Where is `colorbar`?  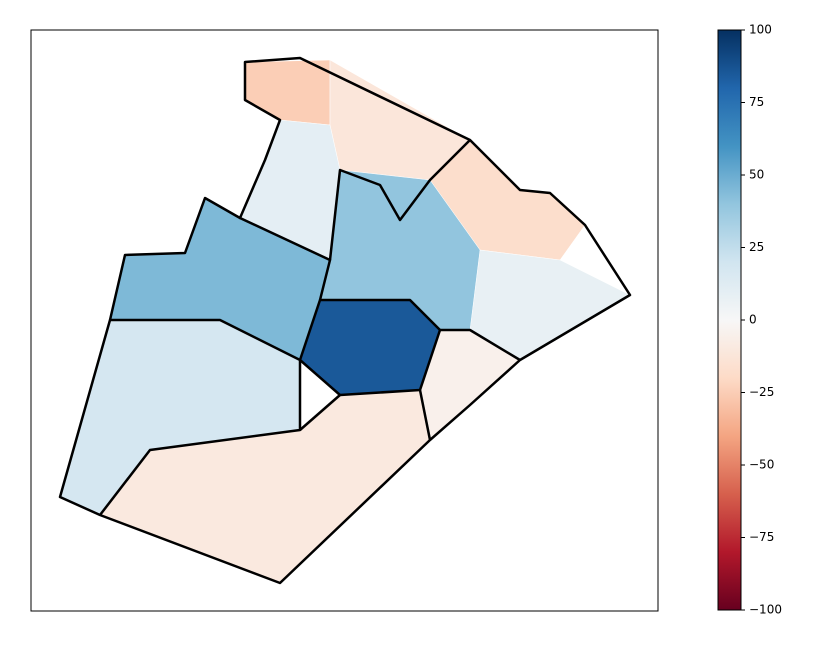 colorbar is located at coordinates (729, 320).